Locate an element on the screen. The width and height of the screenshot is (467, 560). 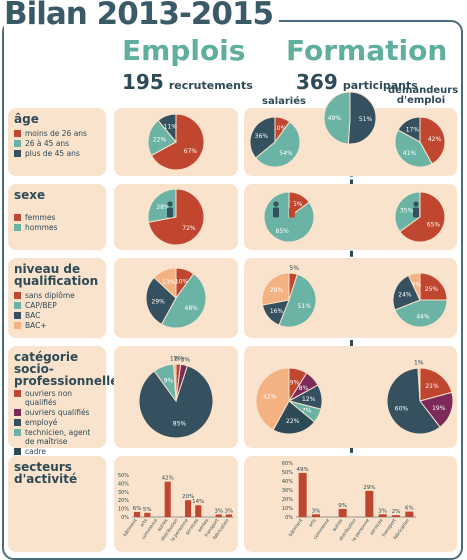
category-title: secteurs d'activité is located at coordinates (46, 473).